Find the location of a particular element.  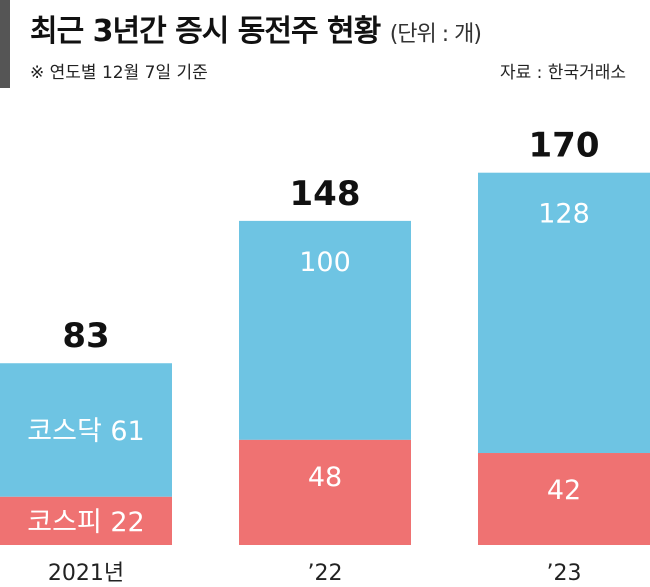

kosdaq-label-1: 100 is located at coordinates (325, 262).